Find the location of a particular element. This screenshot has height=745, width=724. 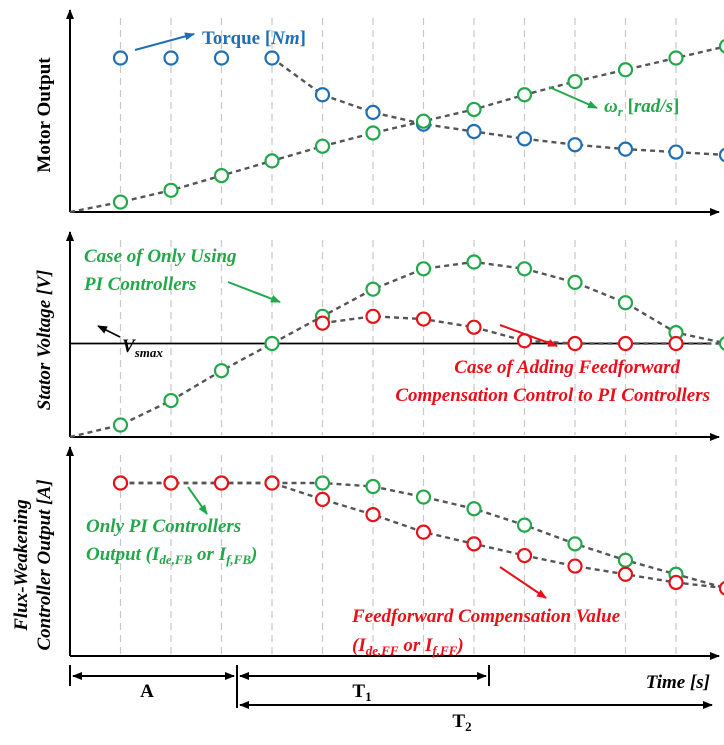

ff-value-label-2: (Ide,FF or If,FF) is located at coordinates (408, 646).